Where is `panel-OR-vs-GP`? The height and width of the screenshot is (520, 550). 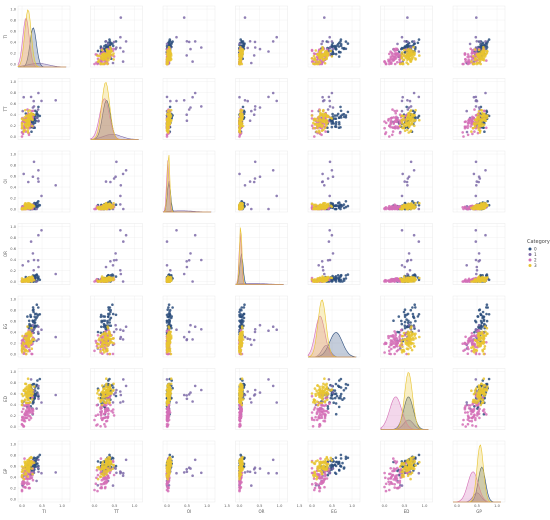
panel-OR-vs-GP is located at coordinates (479, 254).